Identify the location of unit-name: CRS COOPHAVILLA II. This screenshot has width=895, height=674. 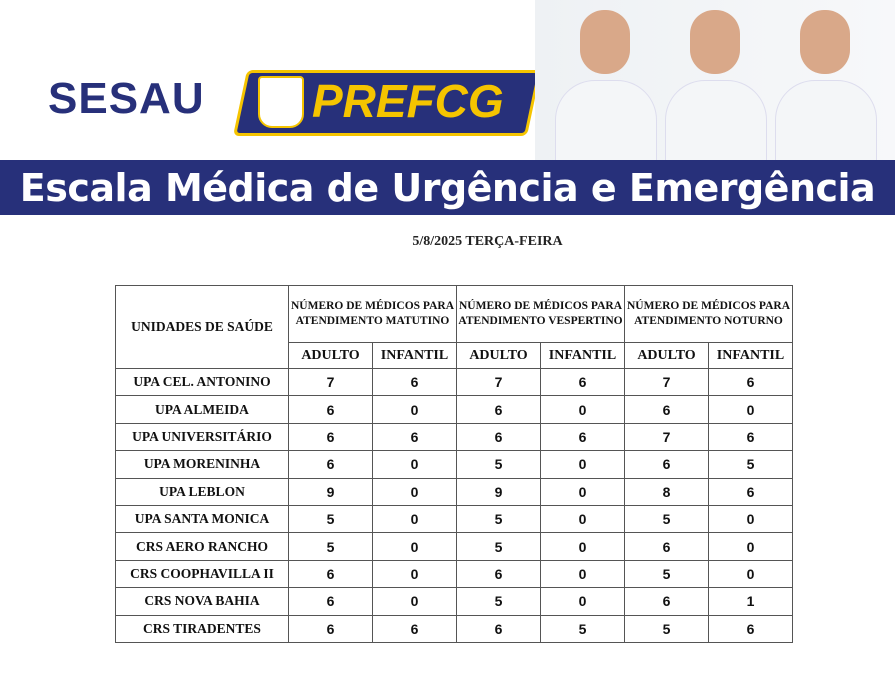
(202, 574).